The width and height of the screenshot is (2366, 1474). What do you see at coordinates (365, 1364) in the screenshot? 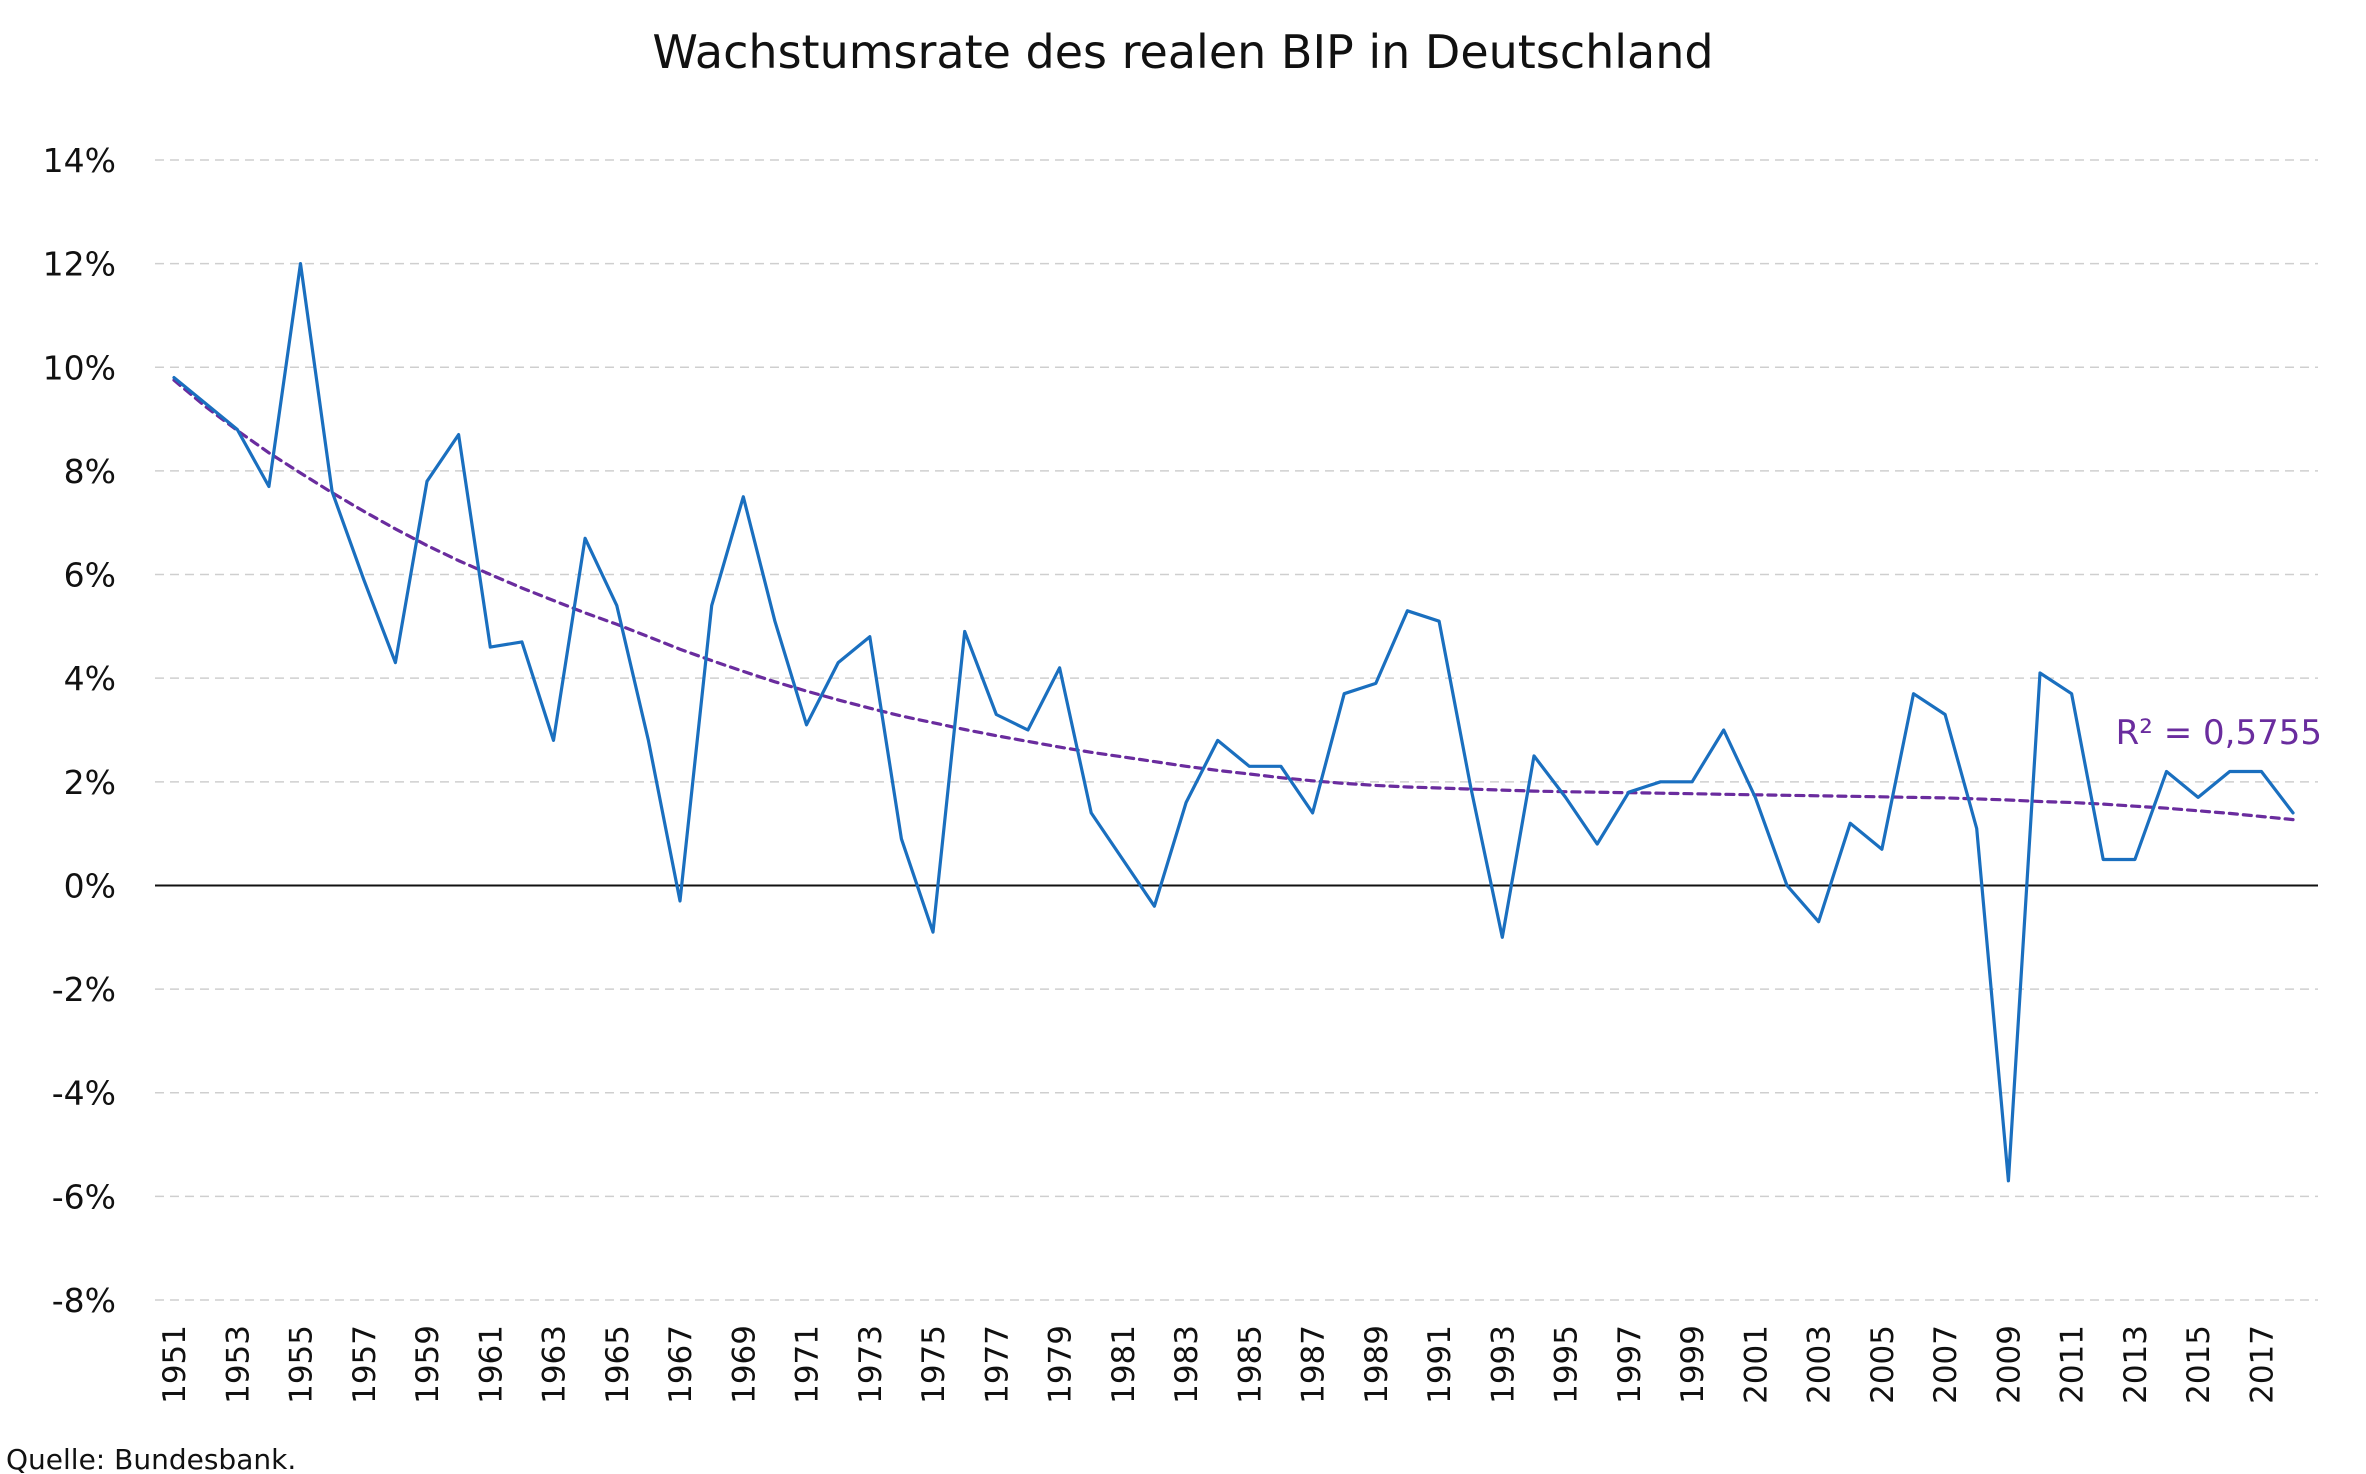
I see `x-tick-label: 1957` at bounding box center [365, 1364].